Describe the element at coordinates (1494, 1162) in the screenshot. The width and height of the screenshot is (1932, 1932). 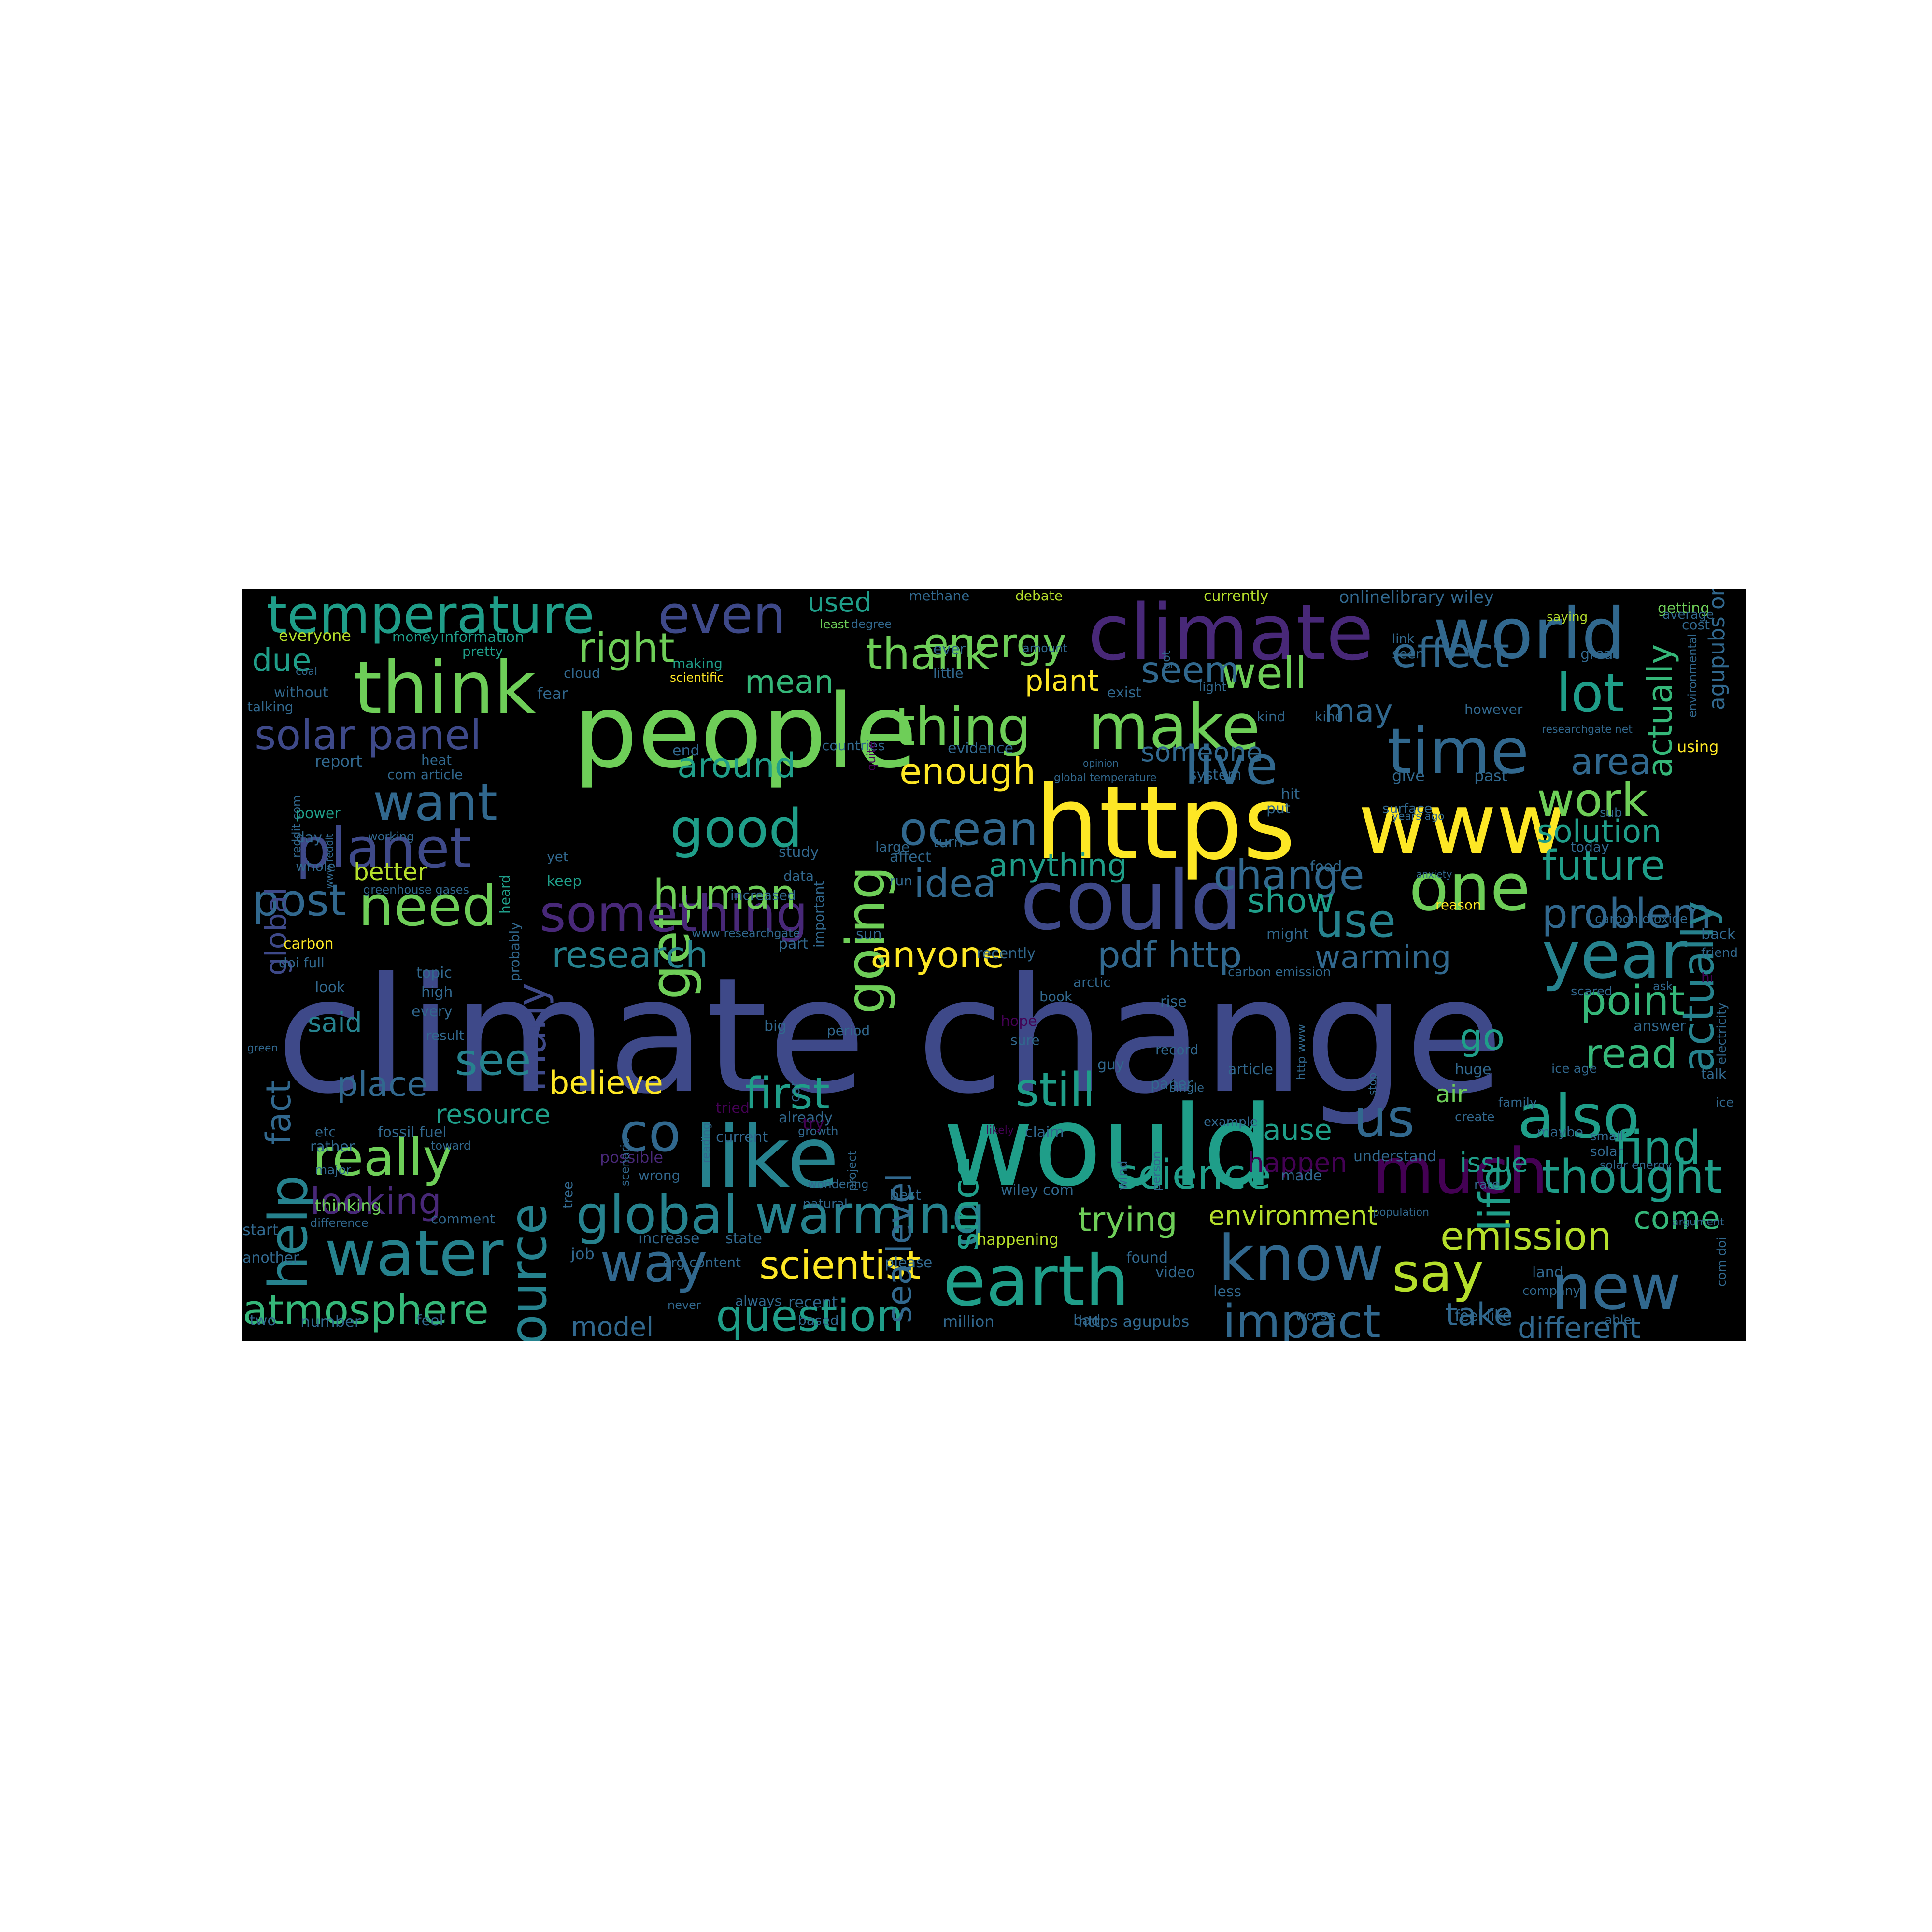
I see `word-issue: issue` at that location.